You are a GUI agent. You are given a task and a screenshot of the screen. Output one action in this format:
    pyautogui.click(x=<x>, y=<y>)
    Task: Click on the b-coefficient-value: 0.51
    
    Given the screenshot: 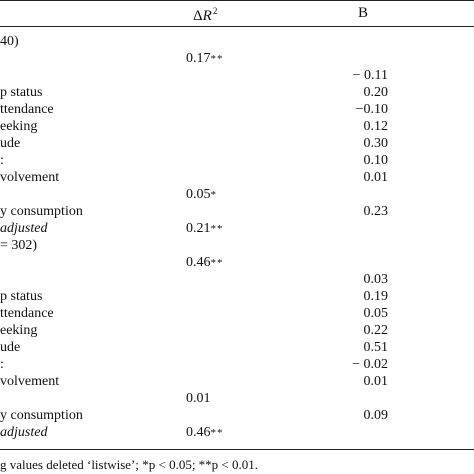 What is the action you would take?
    pyautogui.click(x=376, y=347)
    